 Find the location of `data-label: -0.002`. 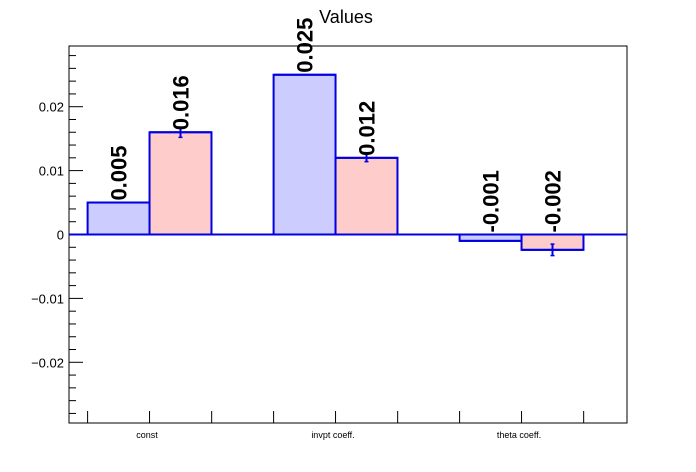

data-label: -0.002 is located at coordinates (553, 201).